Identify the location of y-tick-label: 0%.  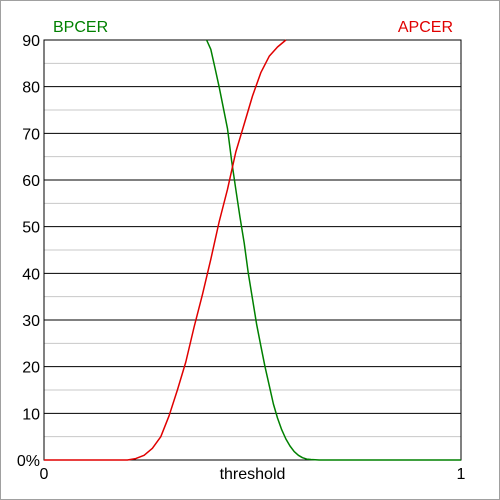
(28, 461).